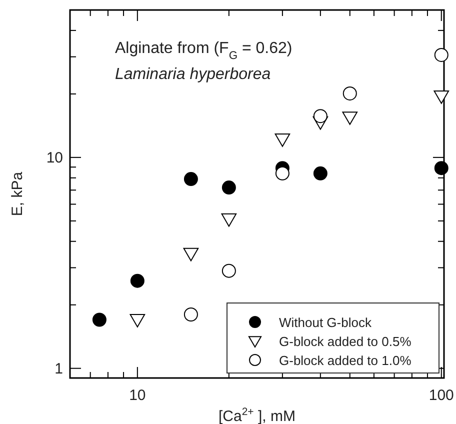  What do you see at coordinates (193, 74) in the screenshot?
I see `annotation: Laminaria hyperborea` at bounding box center [193, 74].